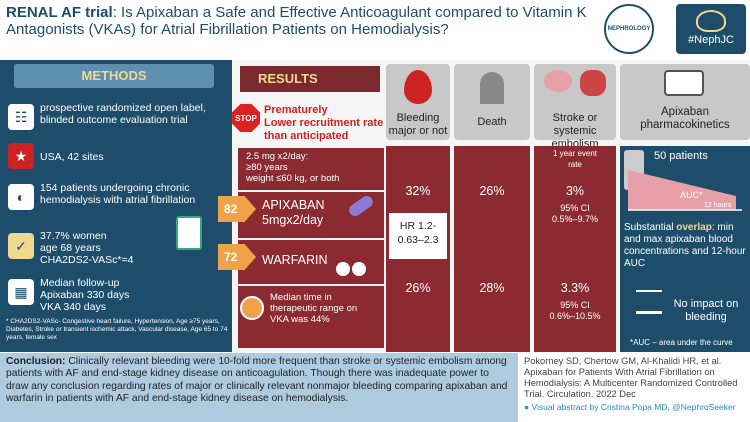 Image resolution: width=750 pixels, height=422 pixels. I want to click on auc-curve-icon, so click(685, 190).